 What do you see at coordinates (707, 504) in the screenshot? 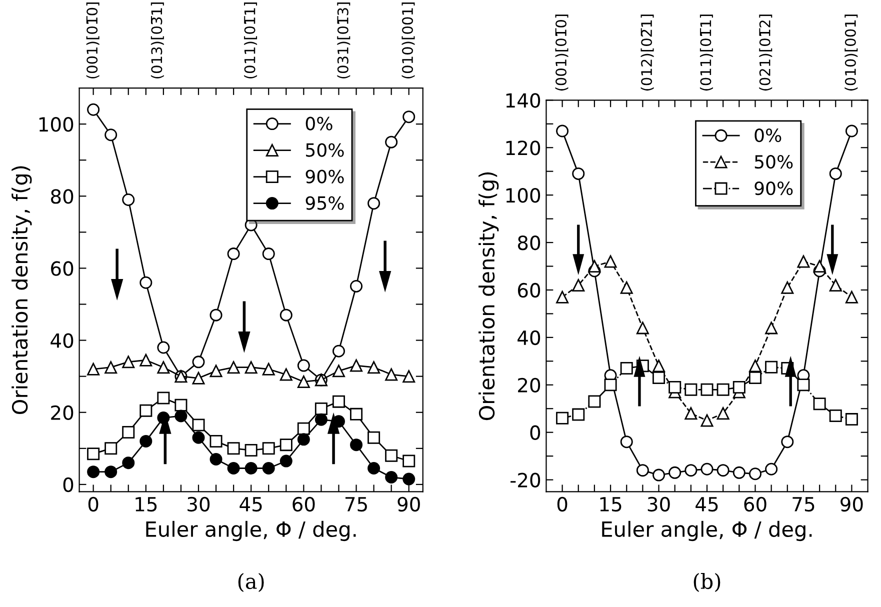
I see `x-tick-label: 45` at bounding box center [707, 504].